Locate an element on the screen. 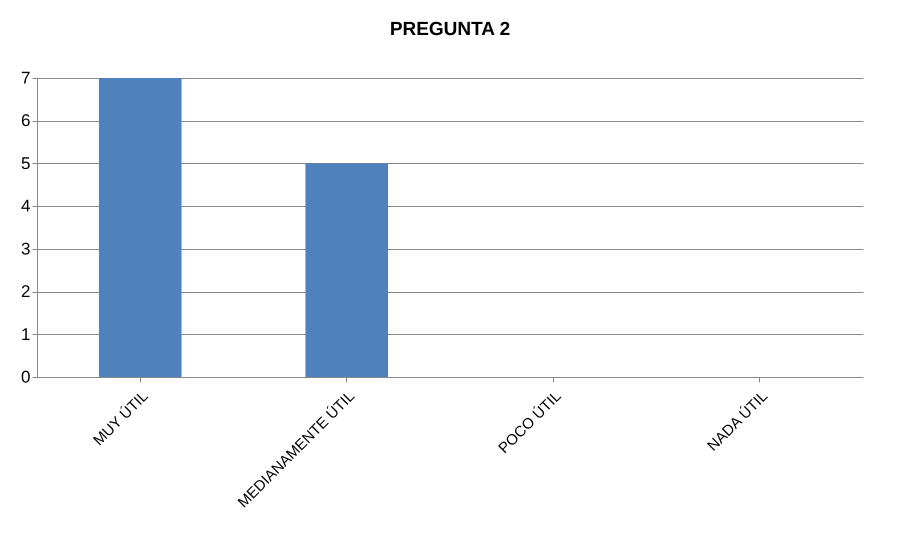  y-tick-label: 5 is located at coordinates (25, 163).